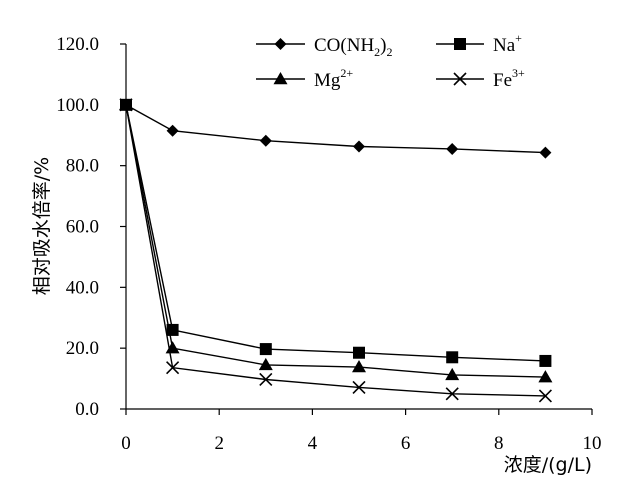  I want to click on x-tick-label: 4, so click(313, 443).